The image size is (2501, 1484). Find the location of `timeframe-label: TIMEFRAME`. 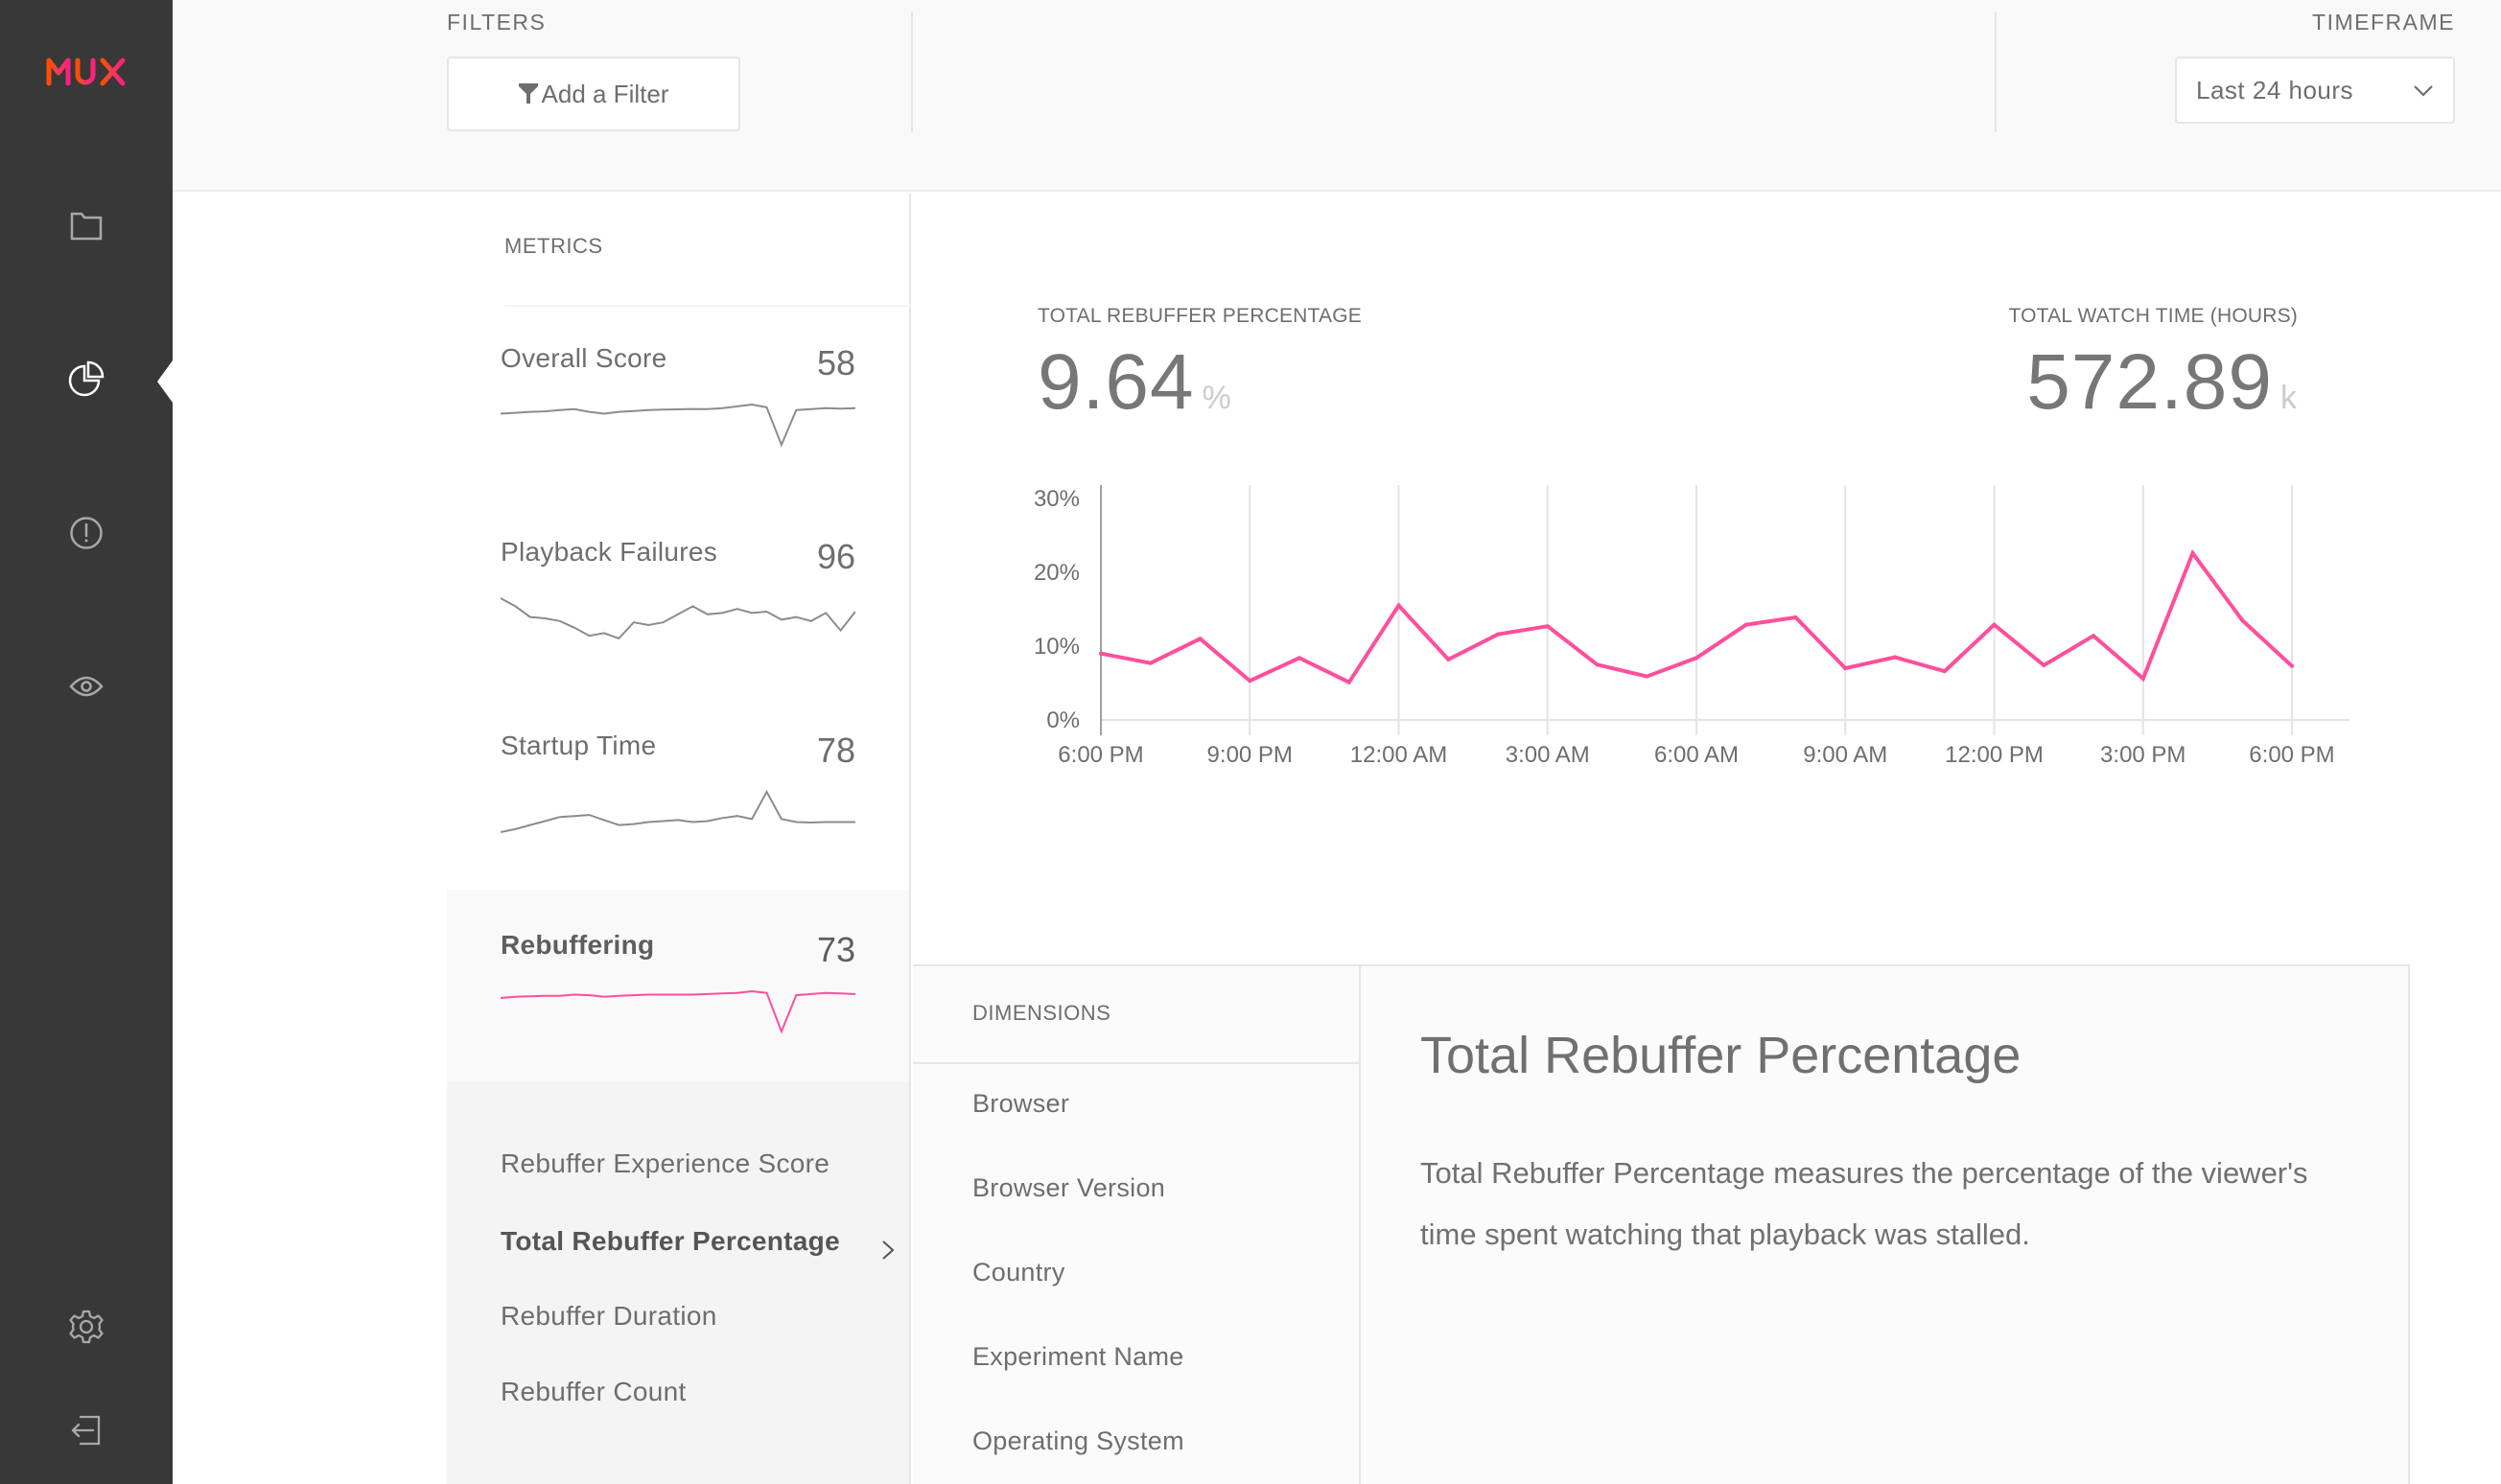

timeframe-label: TIMEFRAME is located at coordinates (2384, 23).